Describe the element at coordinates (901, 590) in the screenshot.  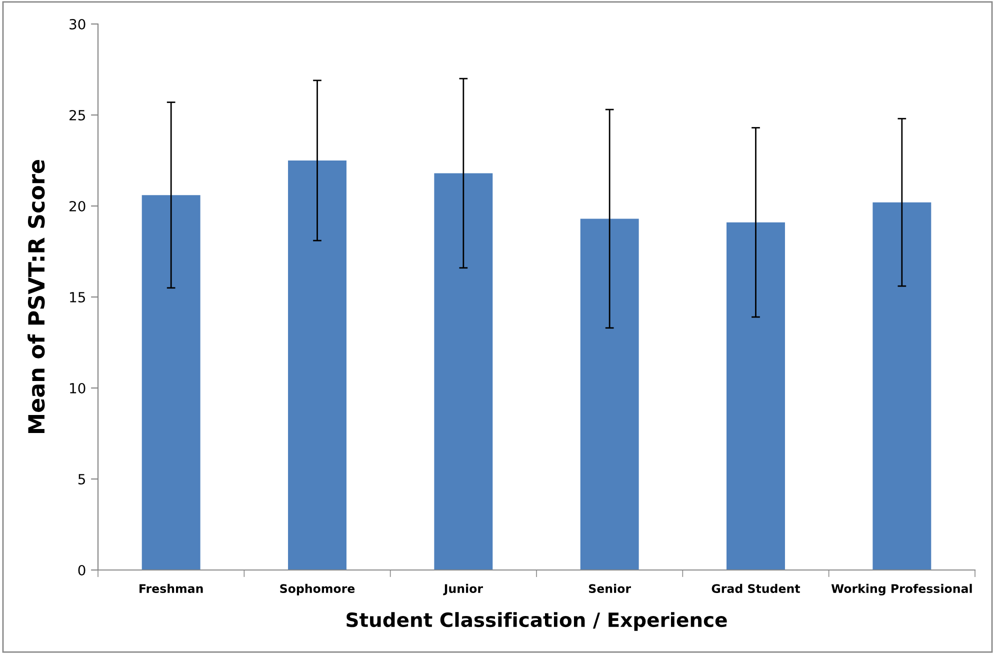
I see `x-tick-label: Working Professional` at that location.